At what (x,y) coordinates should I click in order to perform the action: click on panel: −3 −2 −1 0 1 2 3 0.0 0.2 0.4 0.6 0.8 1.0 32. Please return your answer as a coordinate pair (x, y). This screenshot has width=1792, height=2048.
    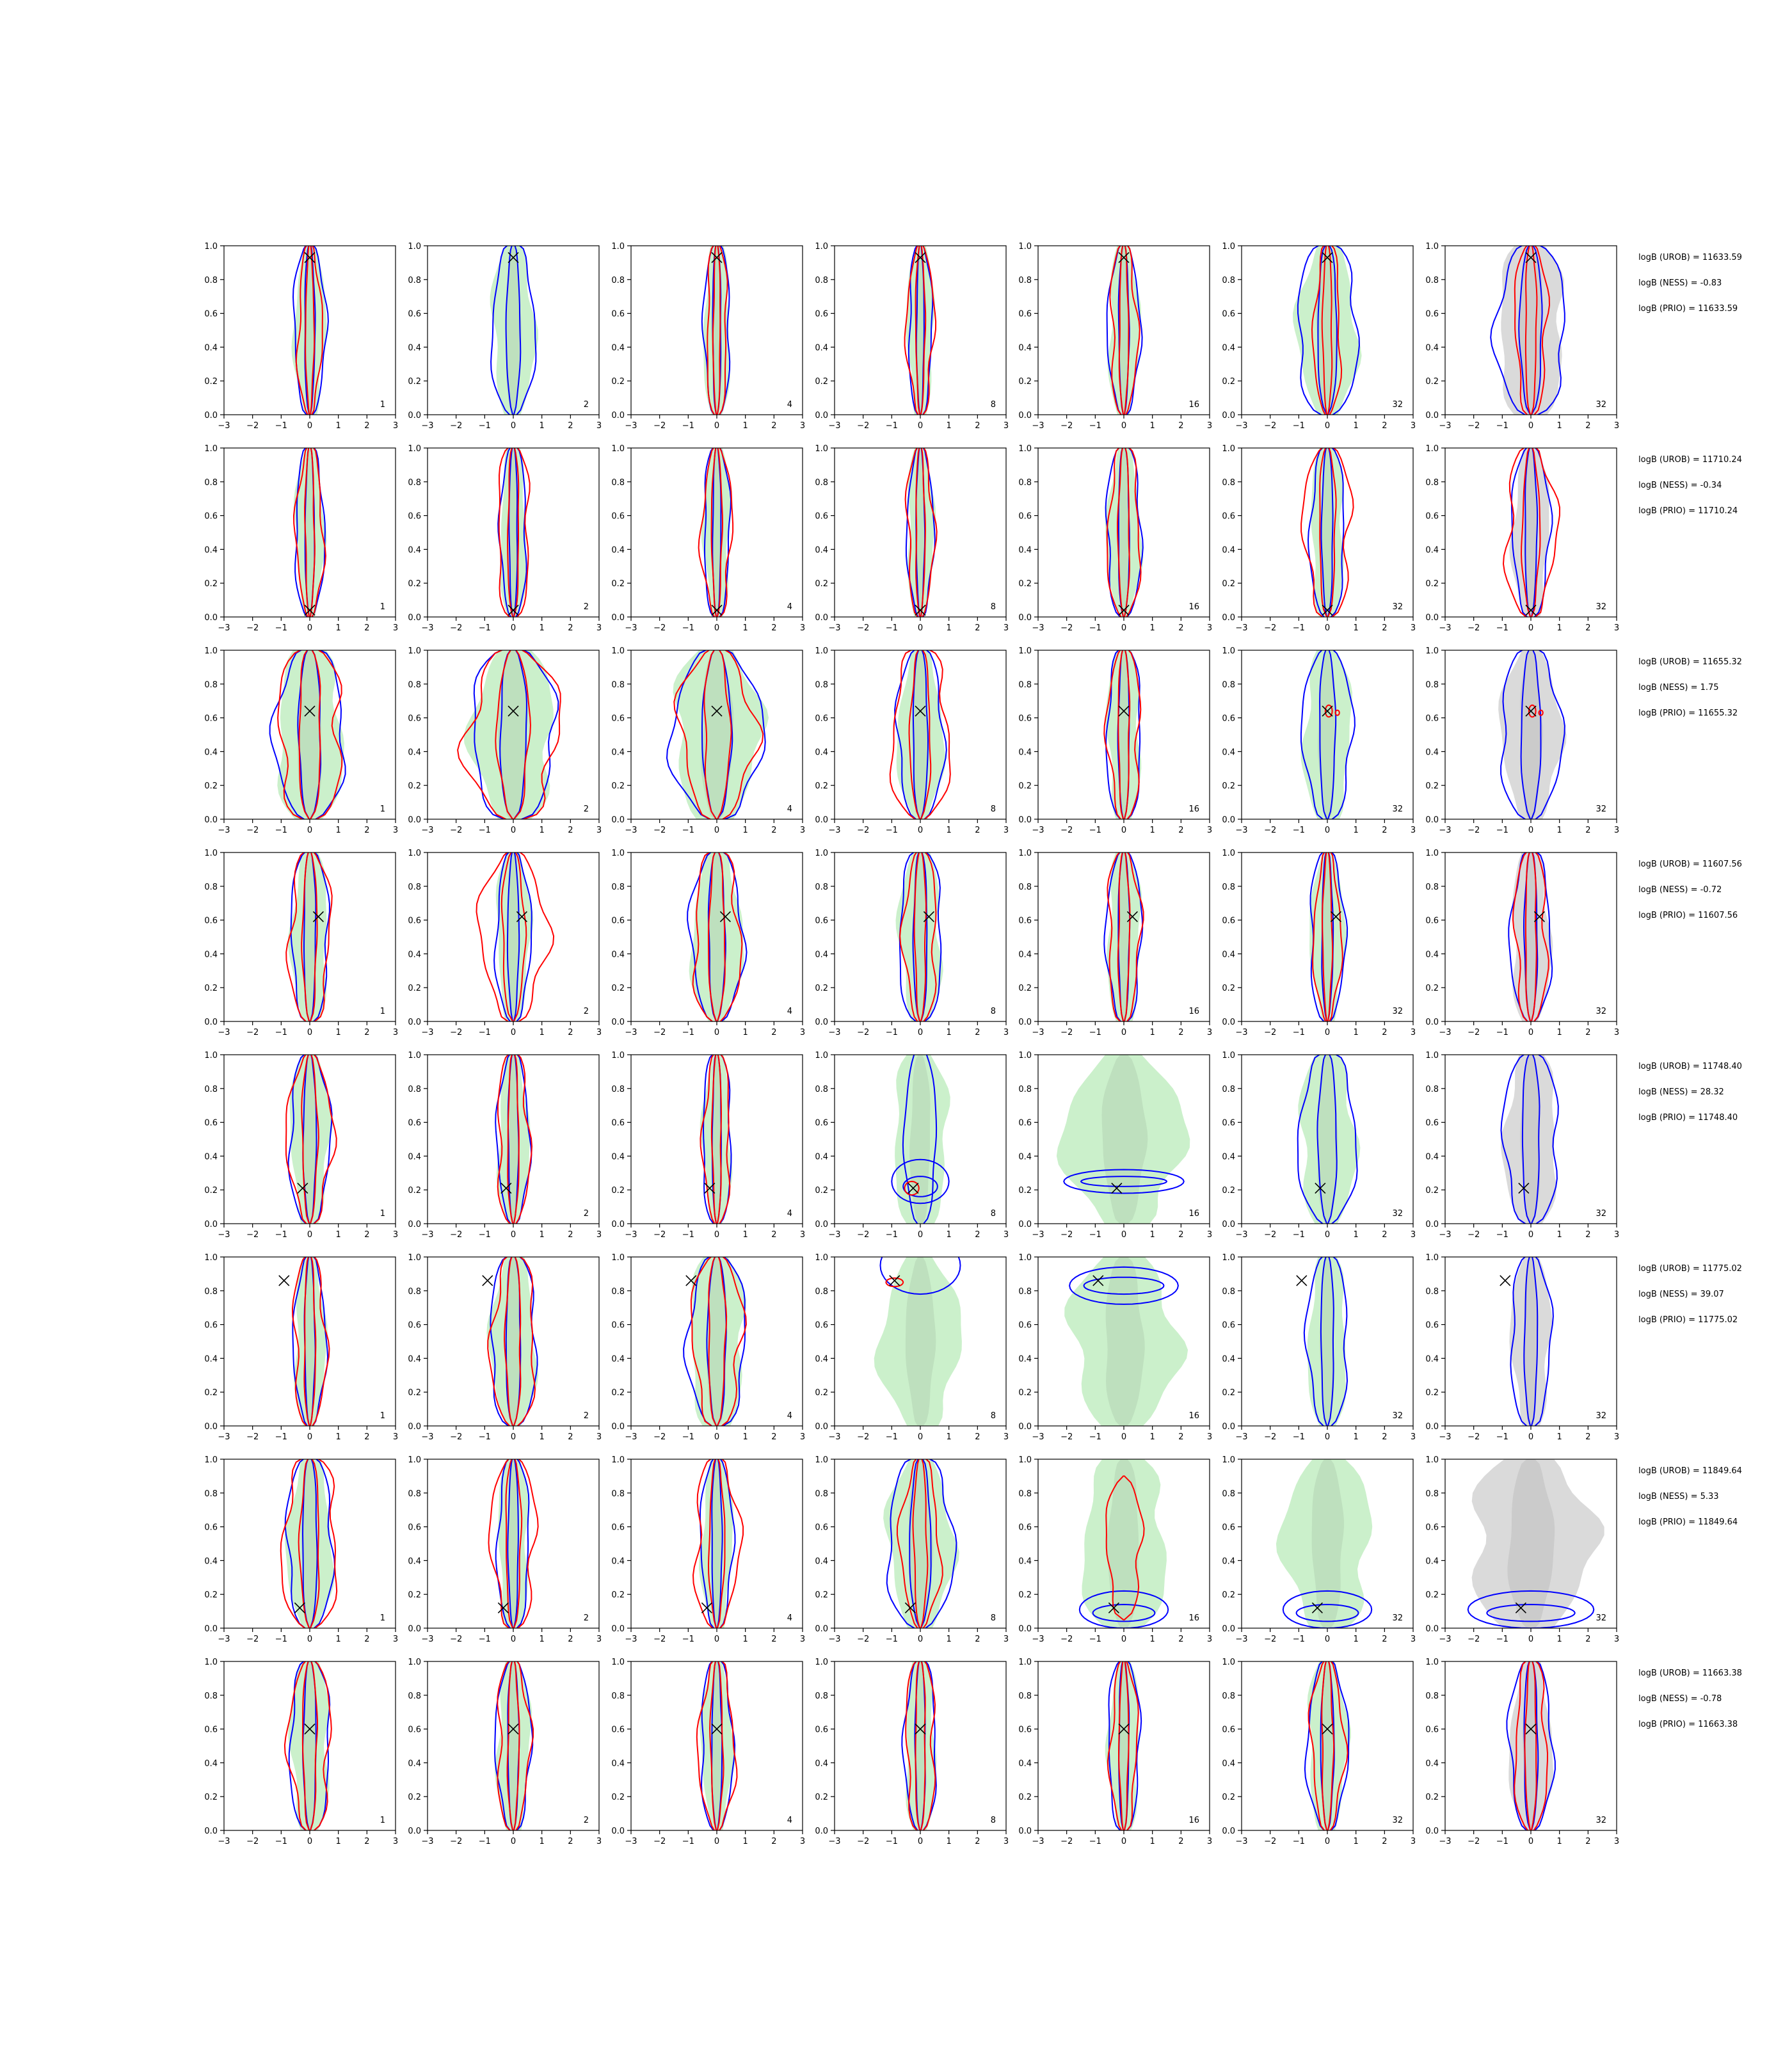
    Looking at the image, I should click on (1522, 1145).